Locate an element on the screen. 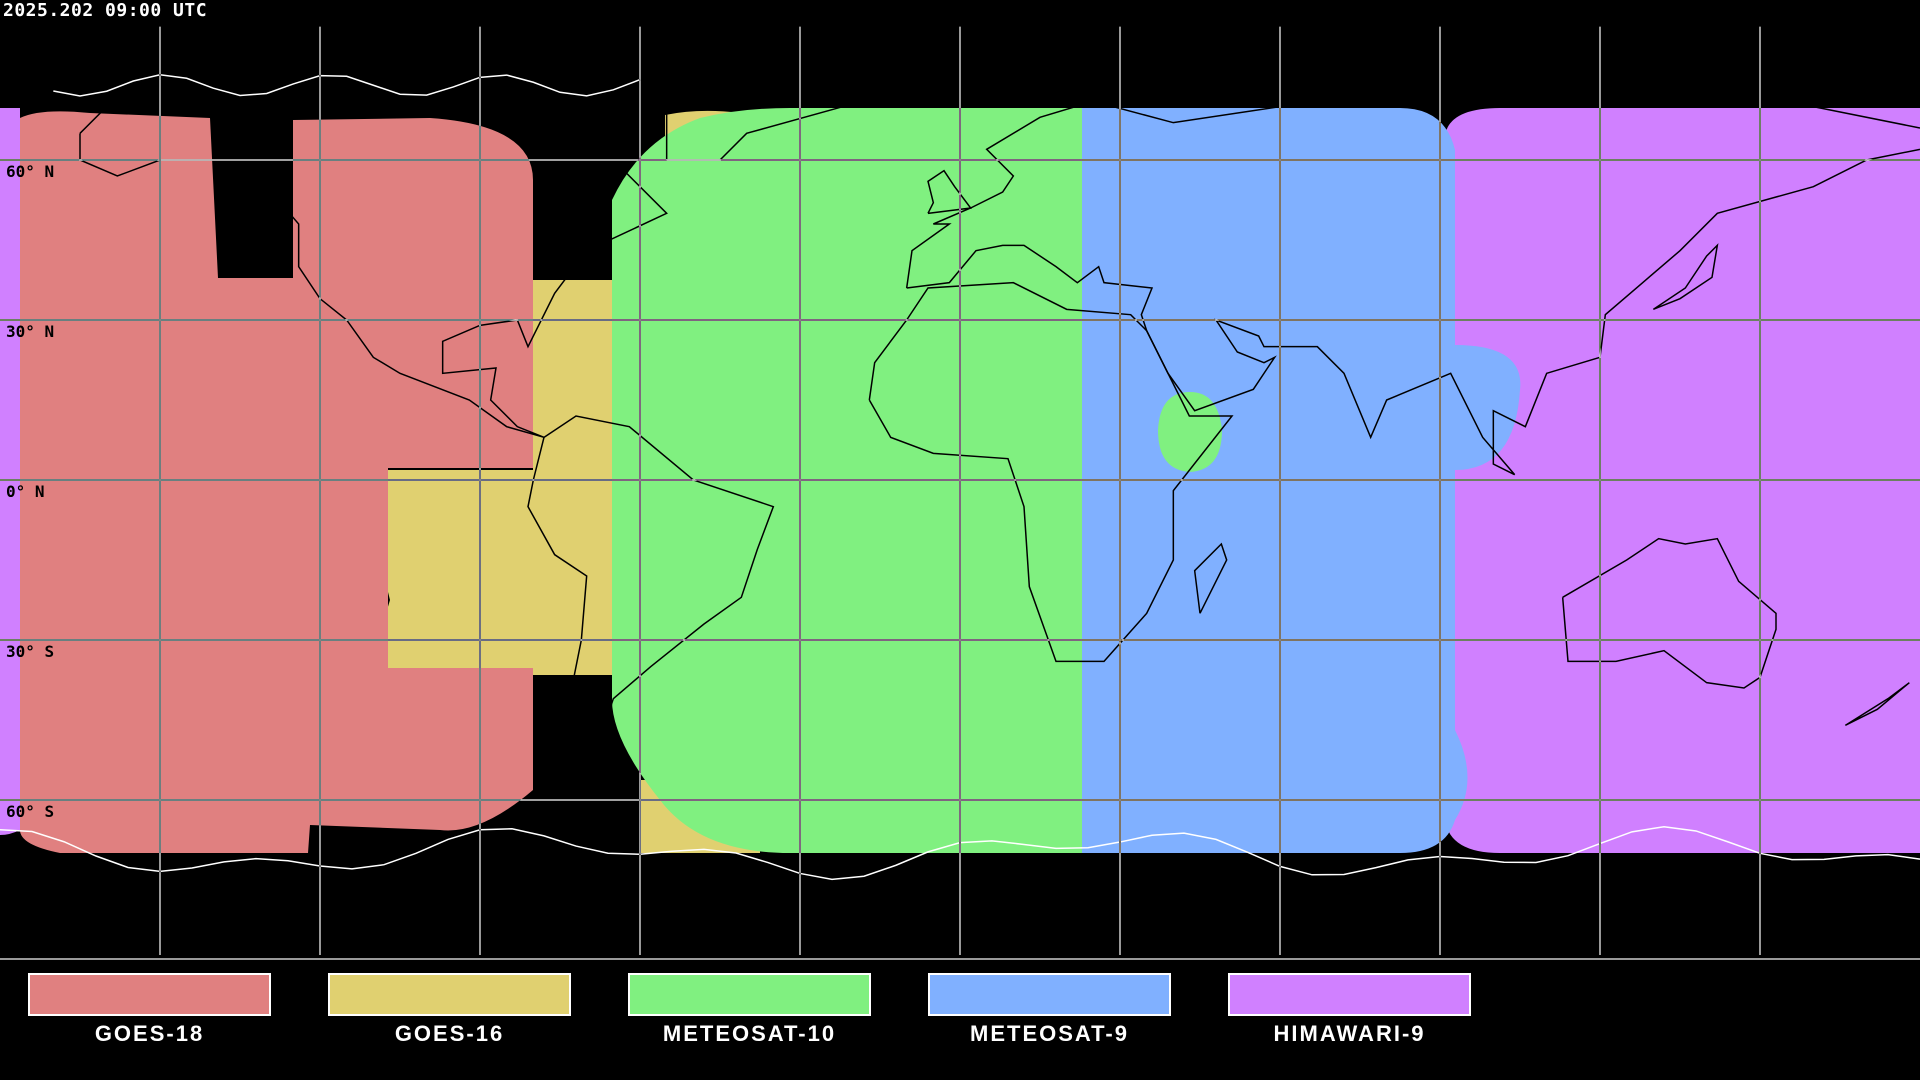 The height and width of the screenshot is (1080, 1920). timestamp-label: 2025.202 09:00 UTC is located at coordinates (105, 10).